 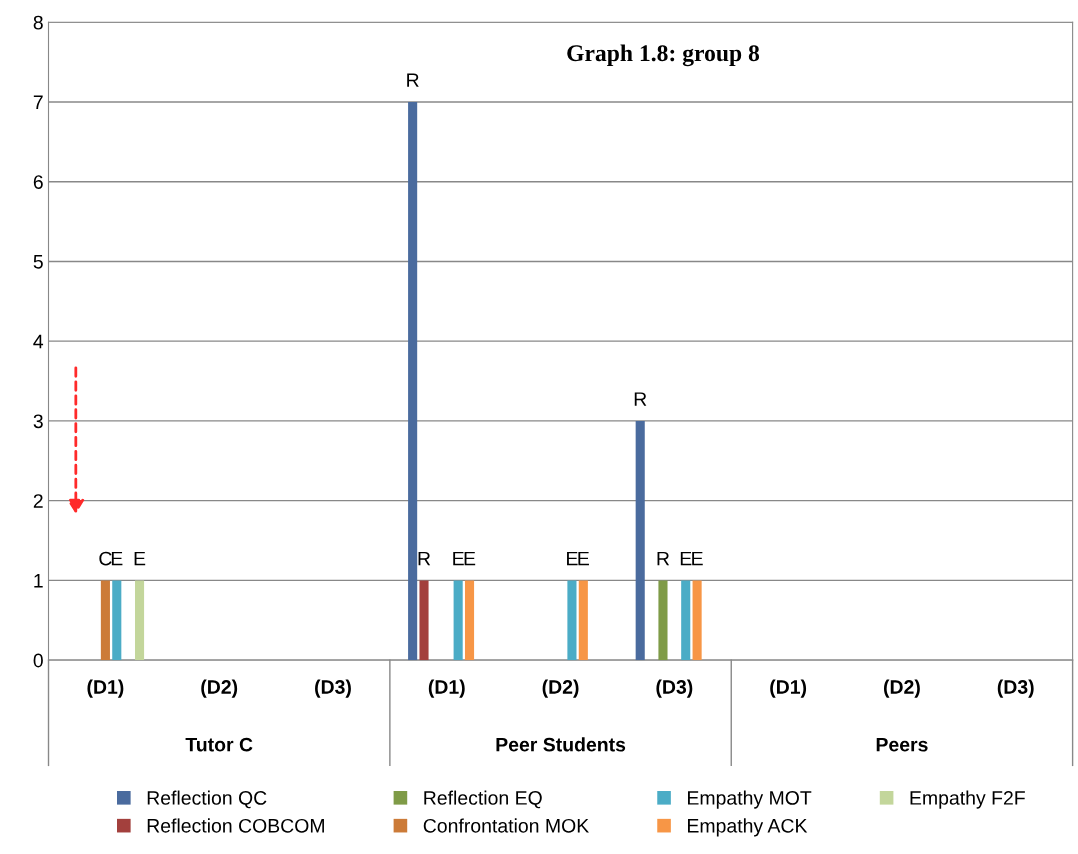 What do you see at coordinates (38, 22) in the screenshot?
I see `y-tick-label: 8` at bounding box center [38, 22].